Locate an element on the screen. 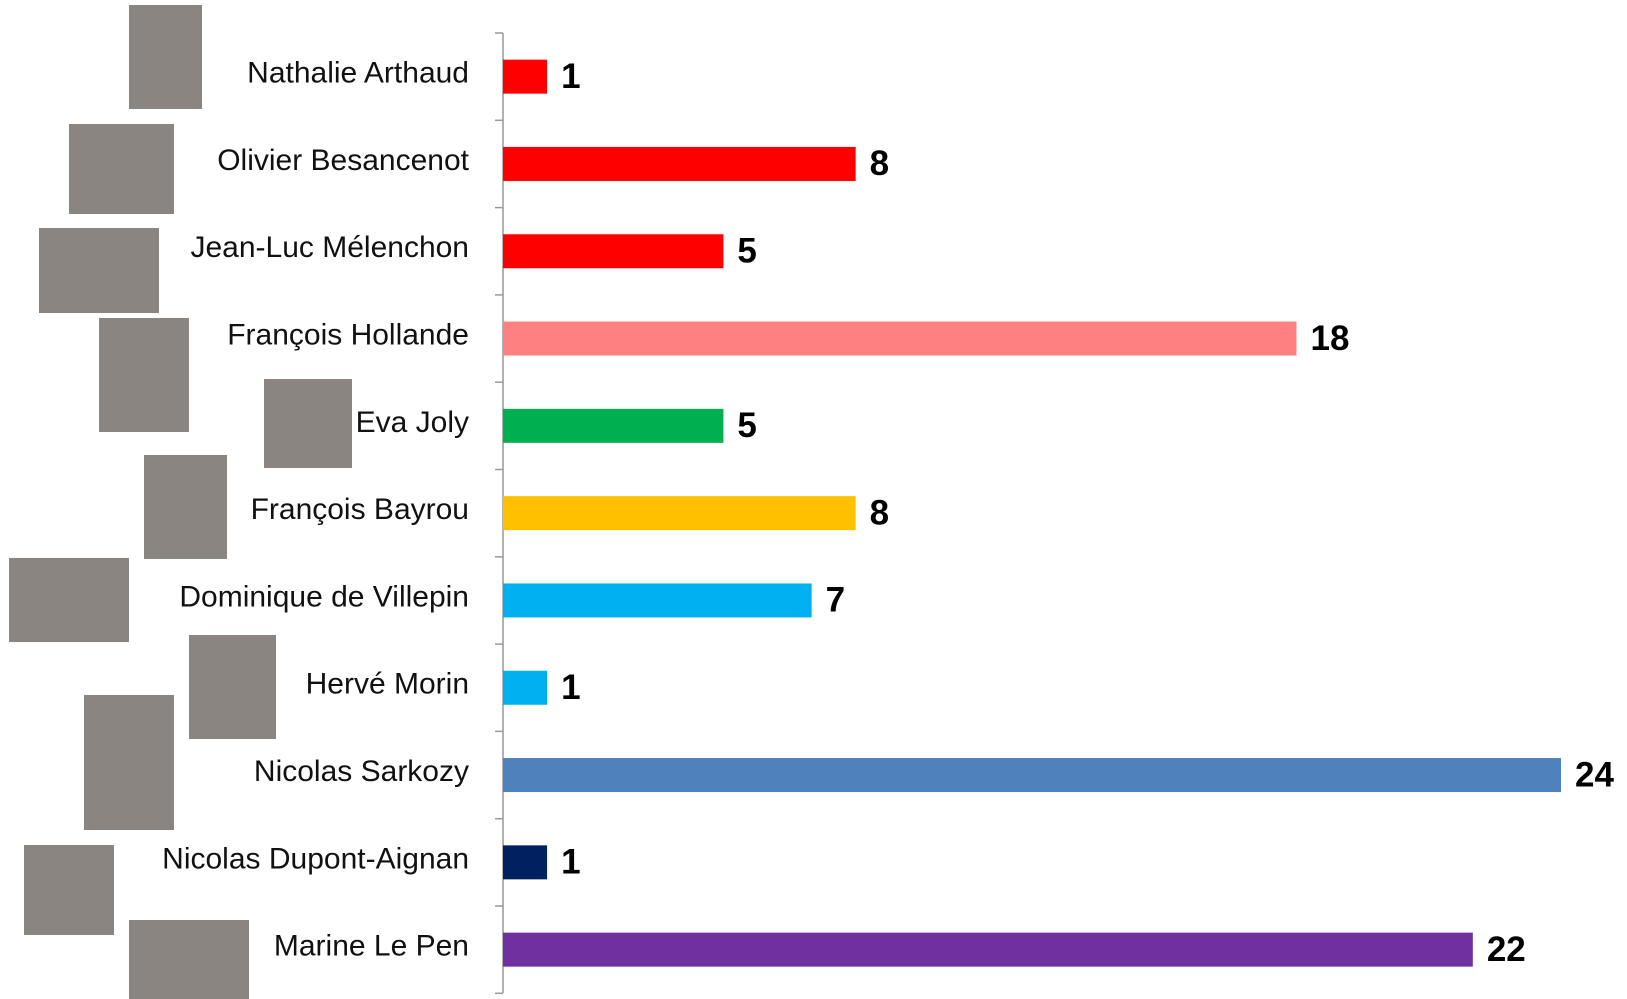 The width and height of the screenshot is (1627, 999). category-label: François Hollande is located at coordinates (348, 334).